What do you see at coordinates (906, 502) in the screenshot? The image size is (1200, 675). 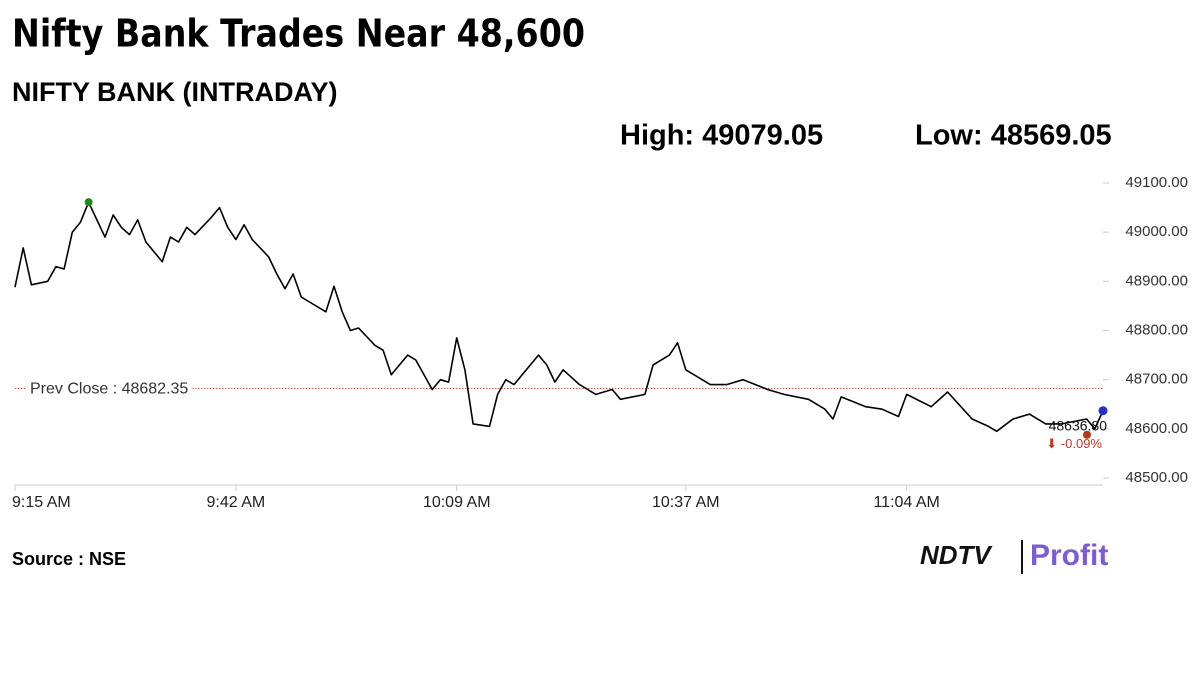 I see `x-tick-label: 11:04 AM` at bounding box center [906, 502].